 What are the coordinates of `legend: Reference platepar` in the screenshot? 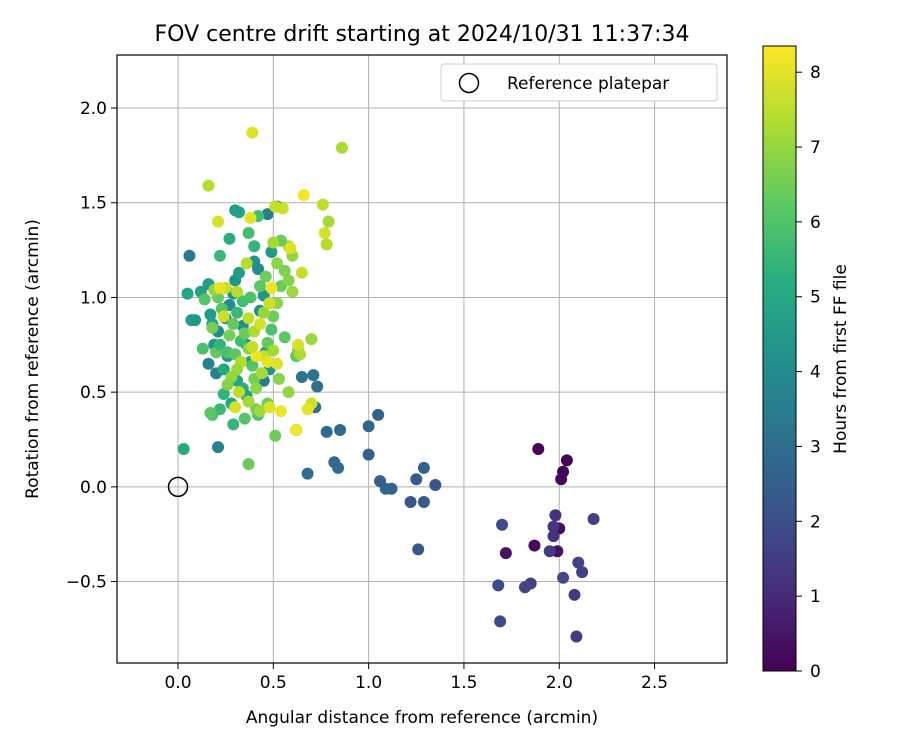 It's located at (579, 82).